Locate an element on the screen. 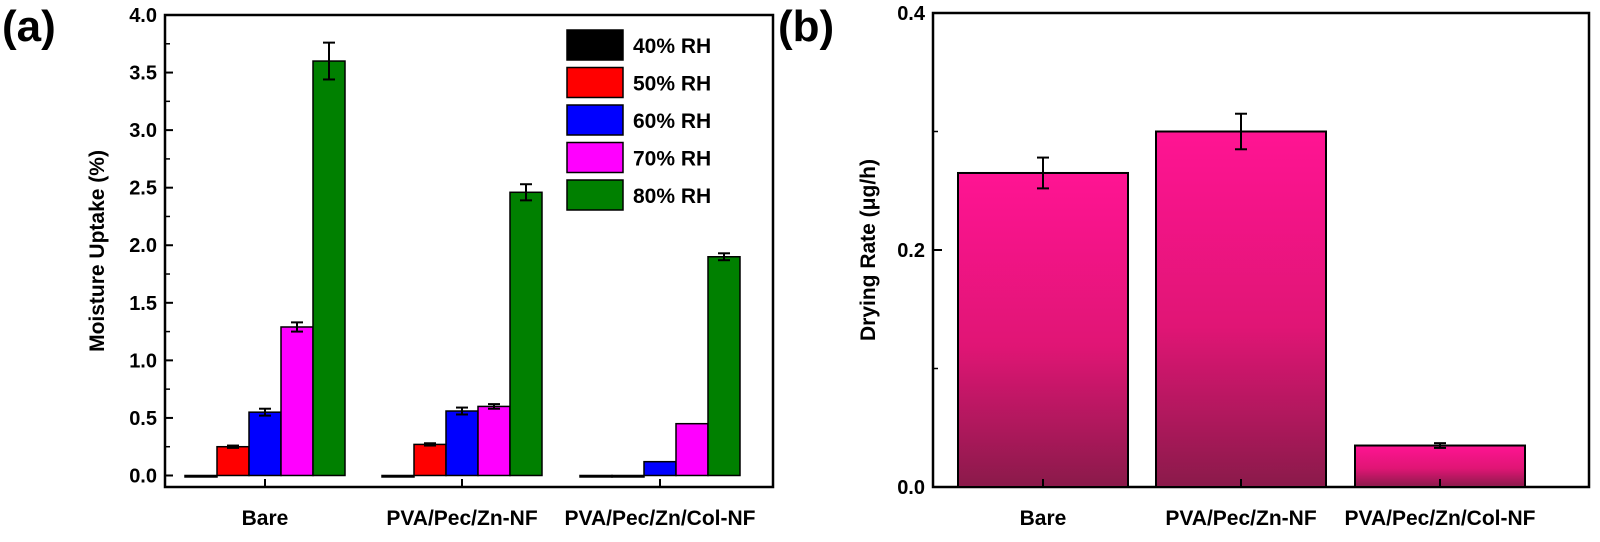 Image resolution: width=1600 pixels, height=542 pixels. y-tick-label: 2.0 is located at coordinates (143, 246).